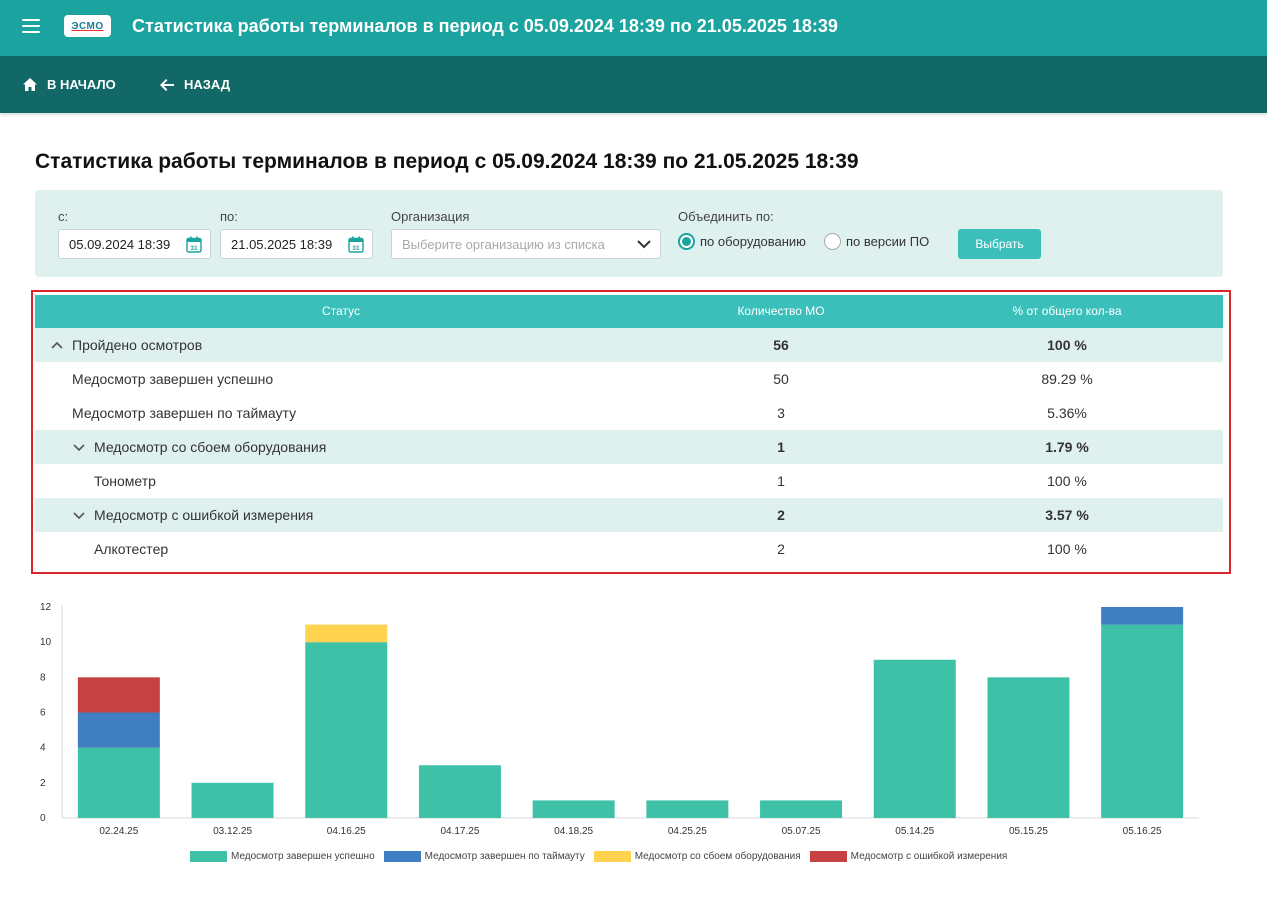  I want to click on radio-by-equipment-label: по оборудованию, so click(753, 241).